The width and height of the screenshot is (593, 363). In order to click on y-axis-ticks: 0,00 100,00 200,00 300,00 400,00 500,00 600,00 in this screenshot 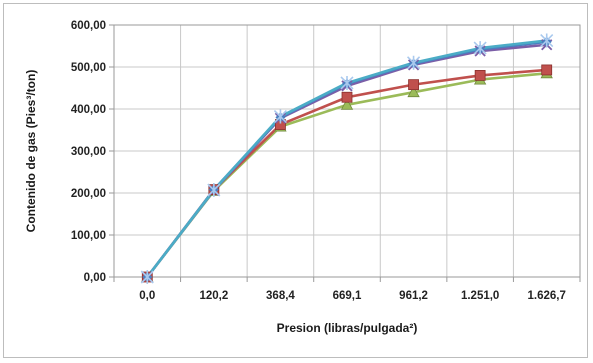, I will do `click(92, 152)`.